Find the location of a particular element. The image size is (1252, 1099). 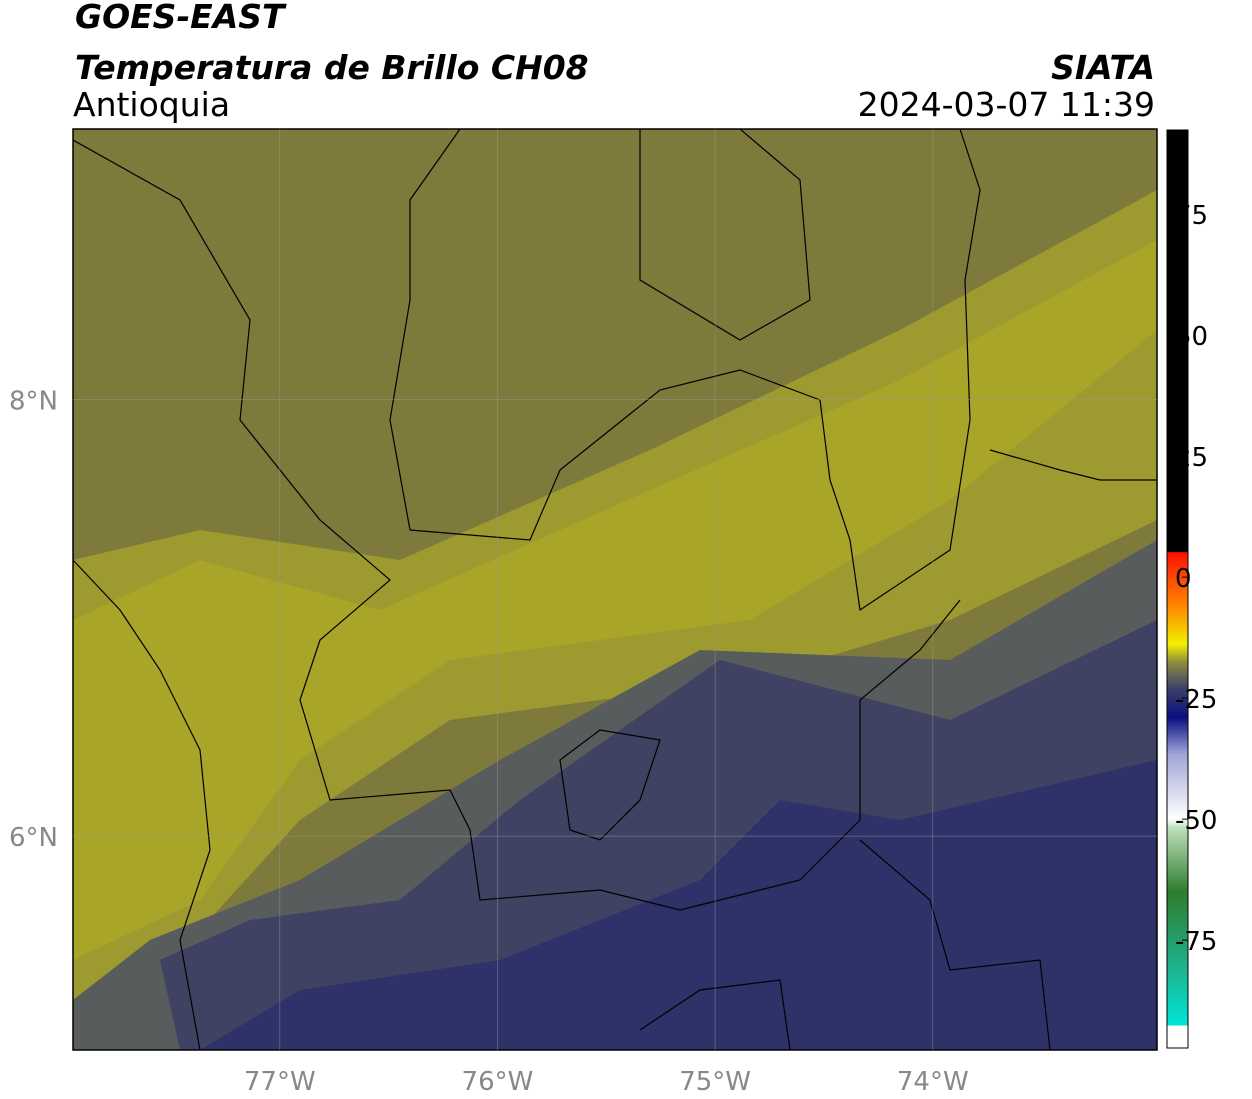

colorbar-tick-label: -75 is located at coordinates (1196, 942).